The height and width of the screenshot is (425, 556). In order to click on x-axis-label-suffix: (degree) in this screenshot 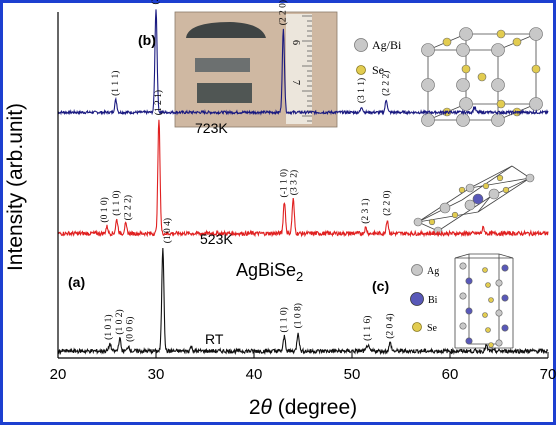, I will do `click(314, 407)`.